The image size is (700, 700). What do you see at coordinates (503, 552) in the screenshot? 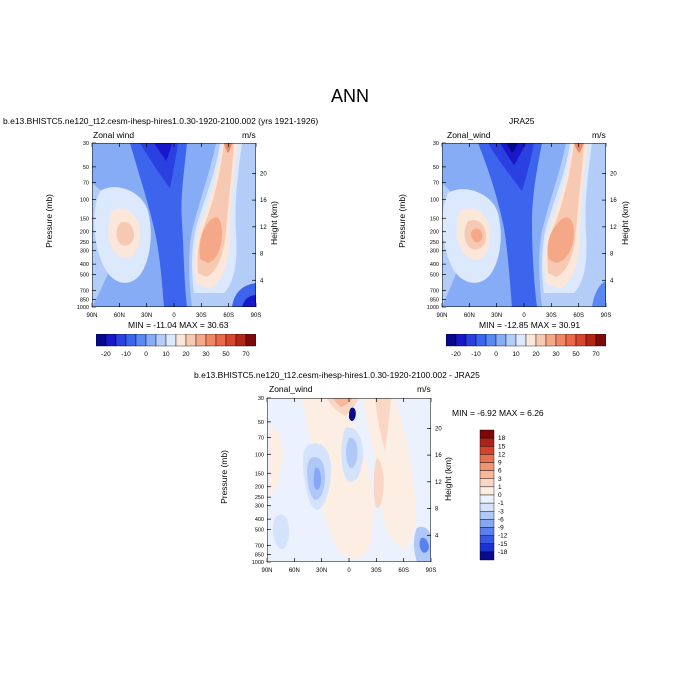
I see `colorbar-label: -18` at bounding box center [503, 552].